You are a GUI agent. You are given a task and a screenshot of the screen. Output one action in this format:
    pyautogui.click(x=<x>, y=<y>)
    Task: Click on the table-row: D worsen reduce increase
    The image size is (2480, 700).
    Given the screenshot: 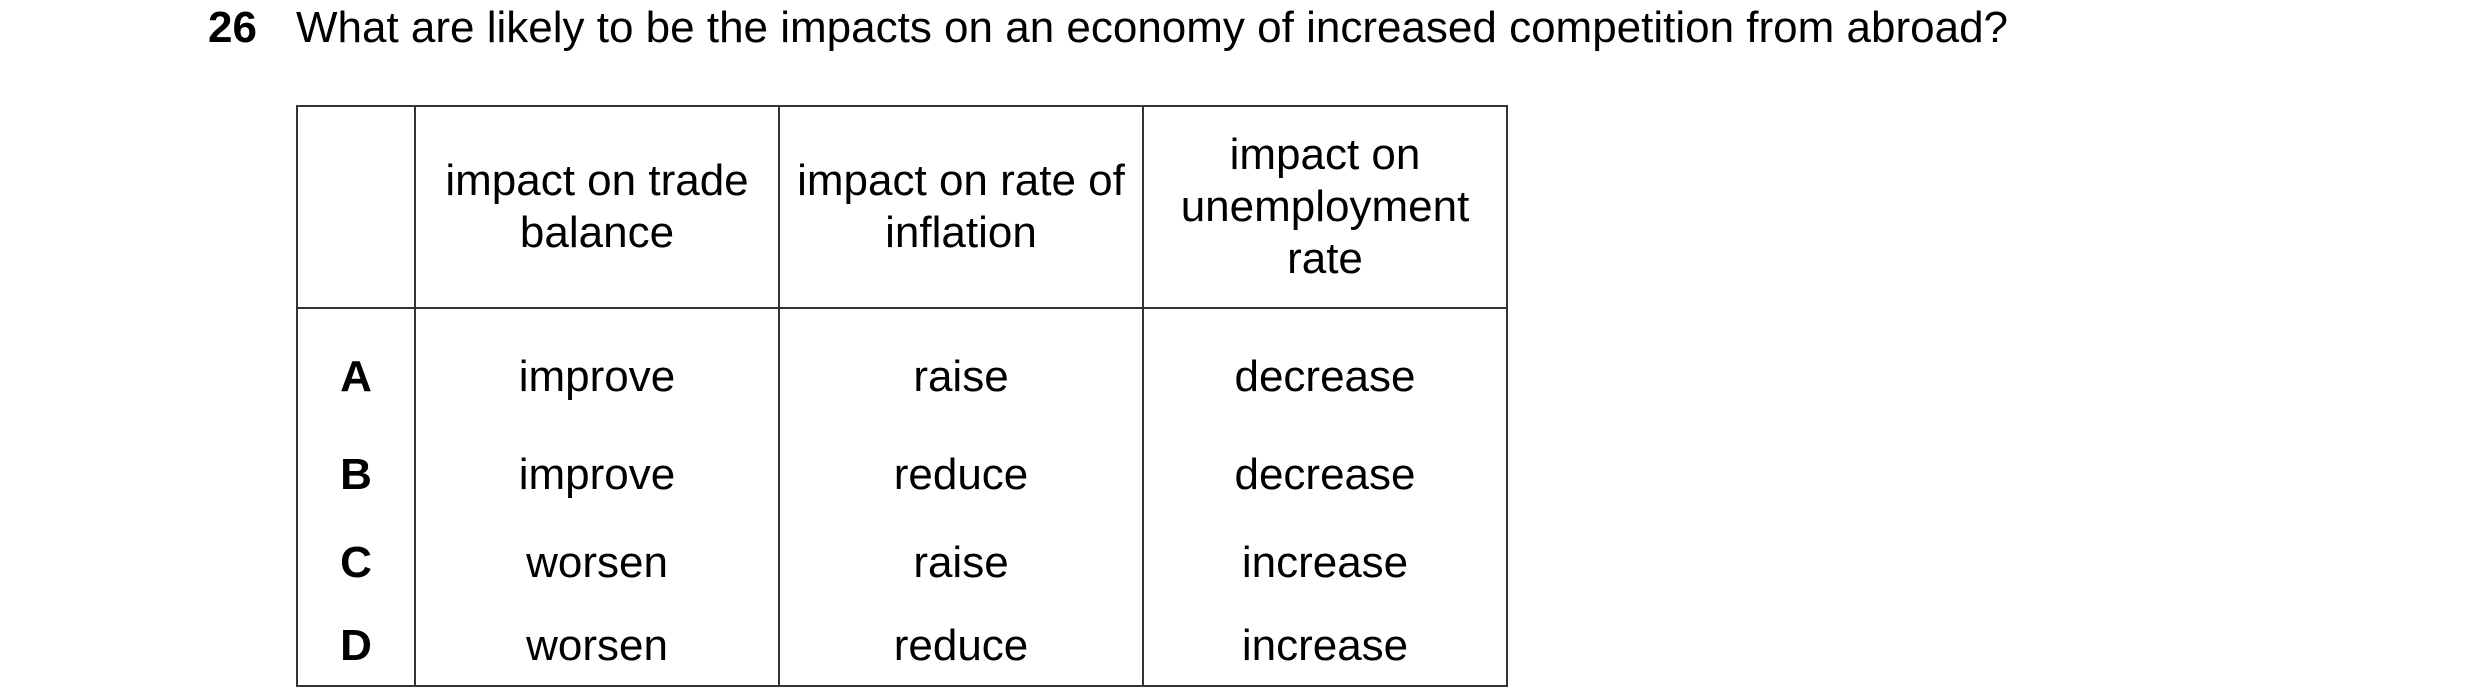 What is the action you would take?
    pyautogui.click(x=902, y=647)
    